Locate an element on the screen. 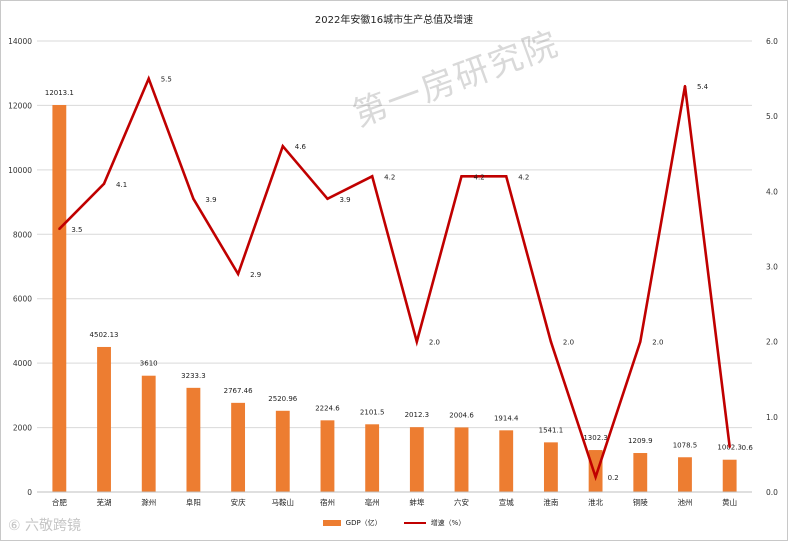 The image size is (788, 541). growth-data-label: 5.4 is located at coordinates (703, 87).